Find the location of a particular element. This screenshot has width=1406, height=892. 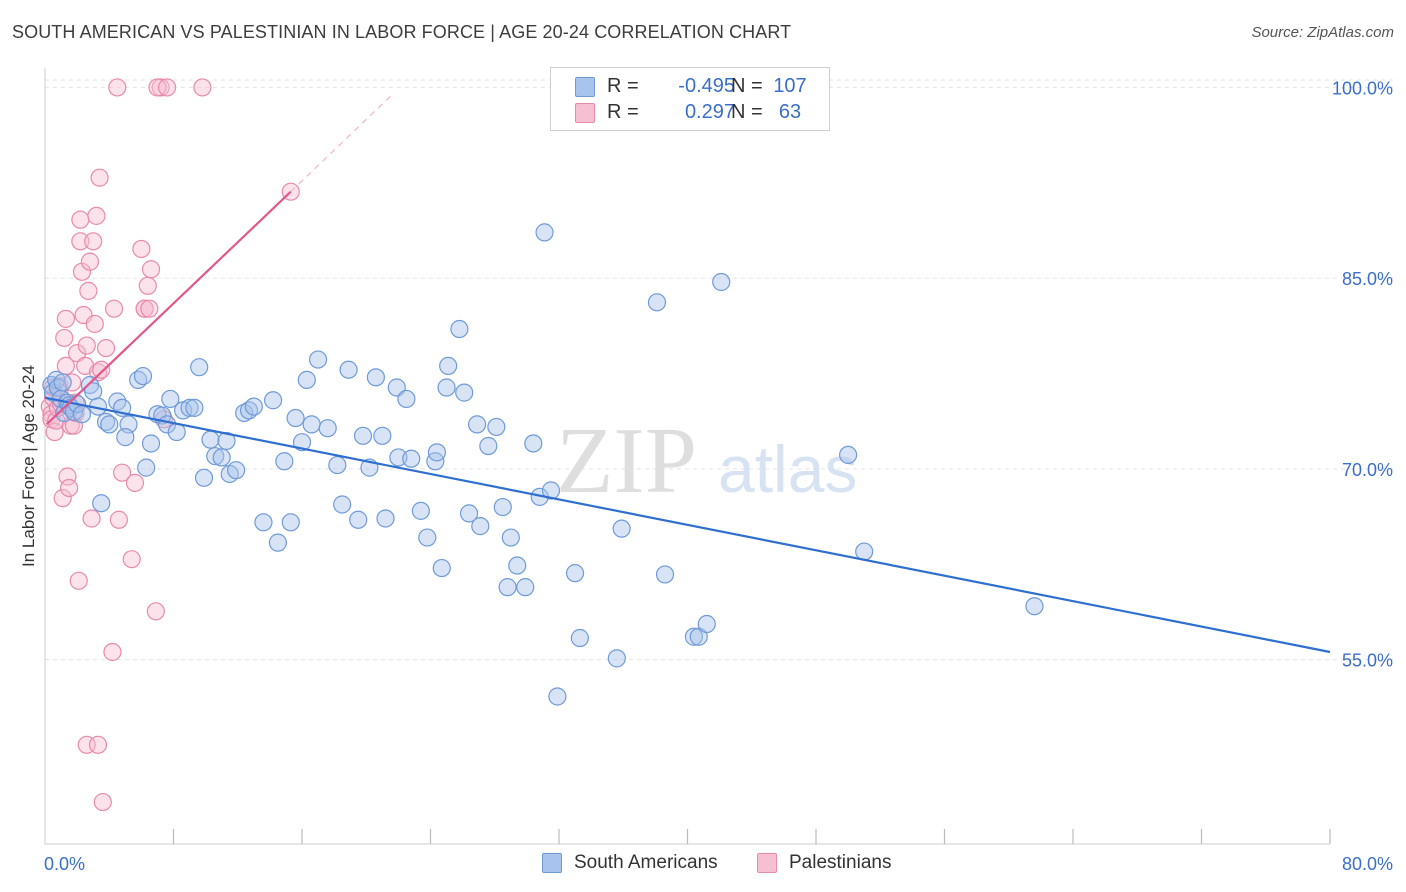

trend-line-extension is located at coordinates (340, 144).